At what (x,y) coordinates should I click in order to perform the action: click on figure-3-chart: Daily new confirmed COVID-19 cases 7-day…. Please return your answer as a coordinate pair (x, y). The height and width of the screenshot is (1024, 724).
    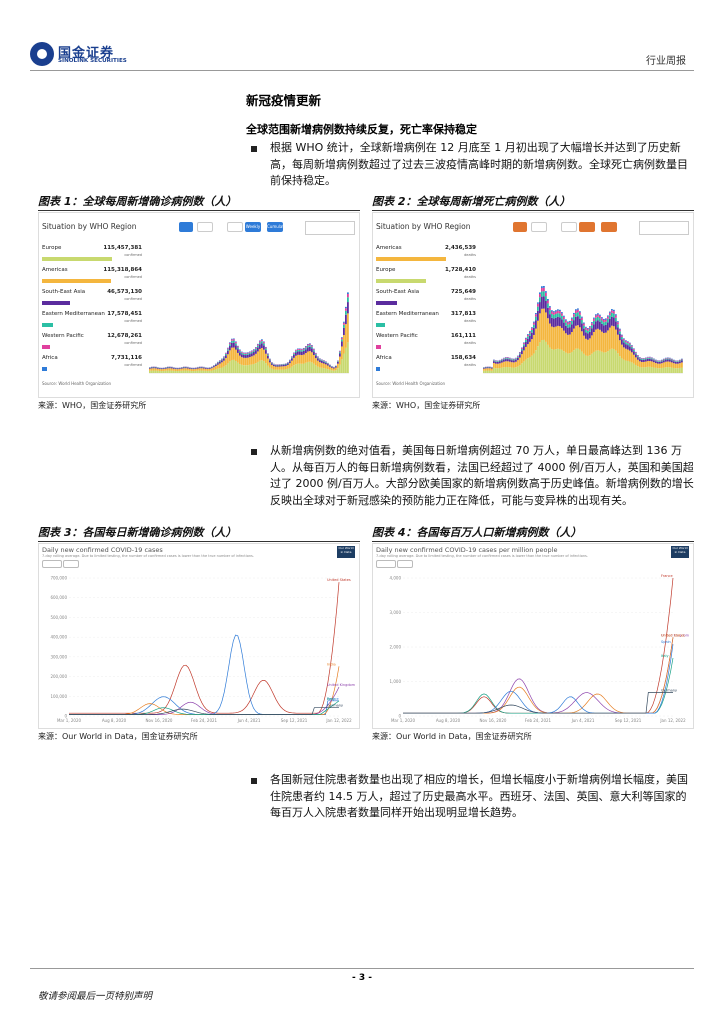
    Looking at the image, I should click on (199, 636).